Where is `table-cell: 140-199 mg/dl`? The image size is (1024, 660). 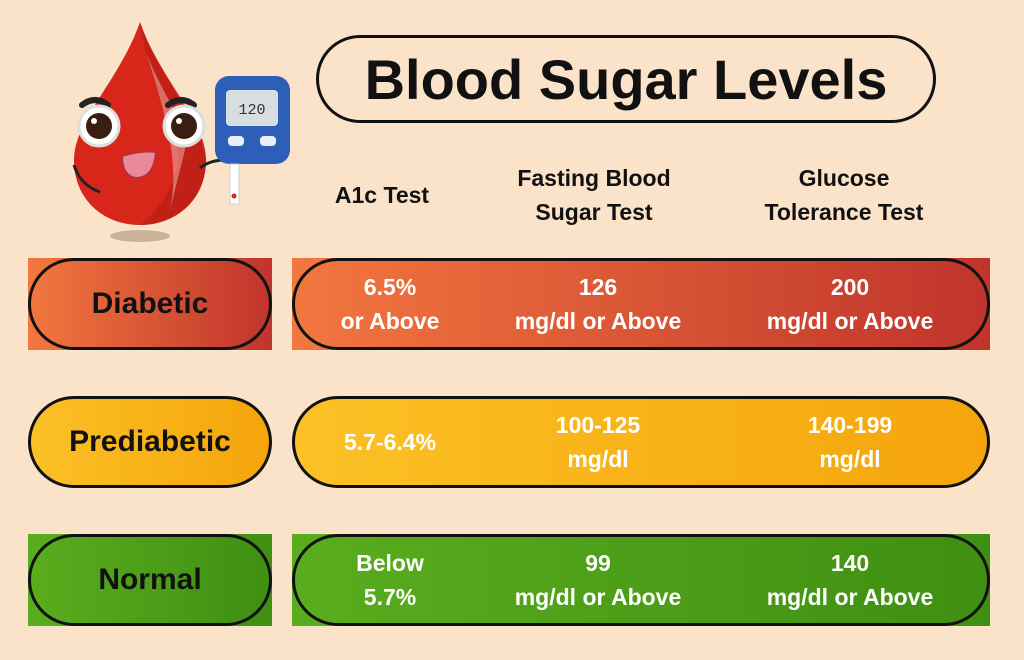 table-cell: 140-199 mg/dl is located at coordinates (850, 442).